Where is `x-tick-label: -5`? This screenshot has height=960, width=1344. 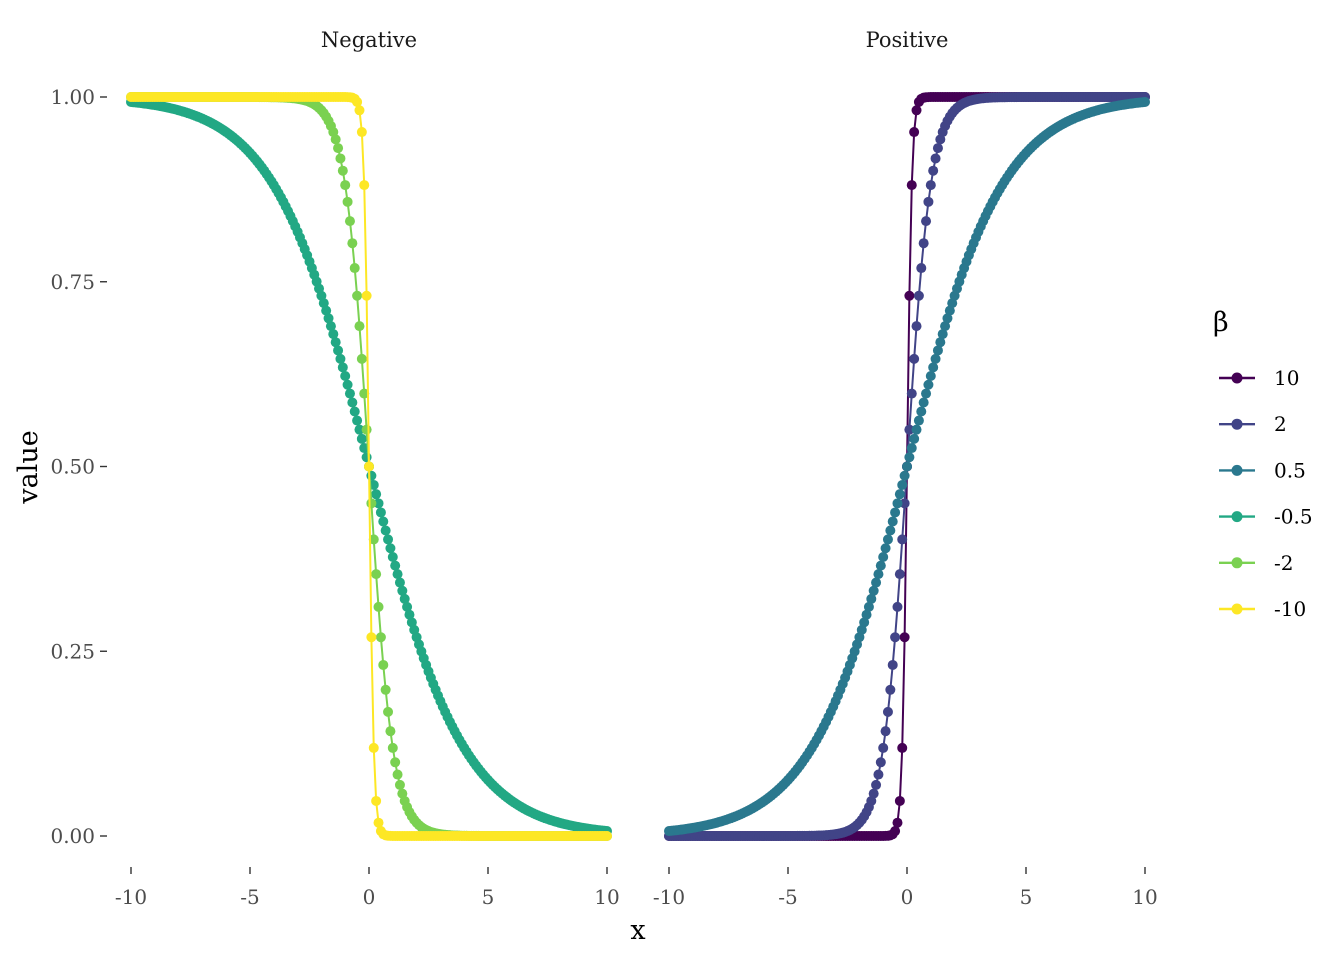 x-tick-label: -5 is located at coordinates (249, 897).